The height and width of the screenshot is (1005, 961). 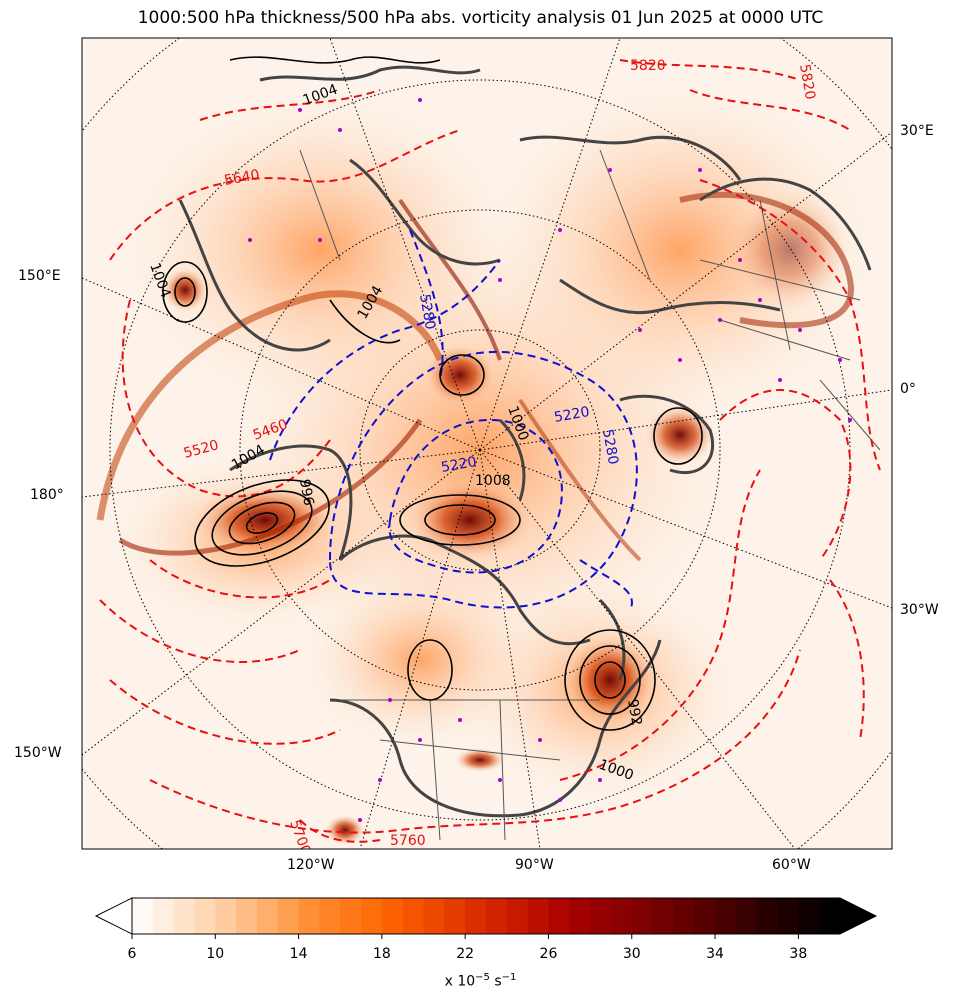 I want to click on colorbar-cells, so click(x=486, y=916).